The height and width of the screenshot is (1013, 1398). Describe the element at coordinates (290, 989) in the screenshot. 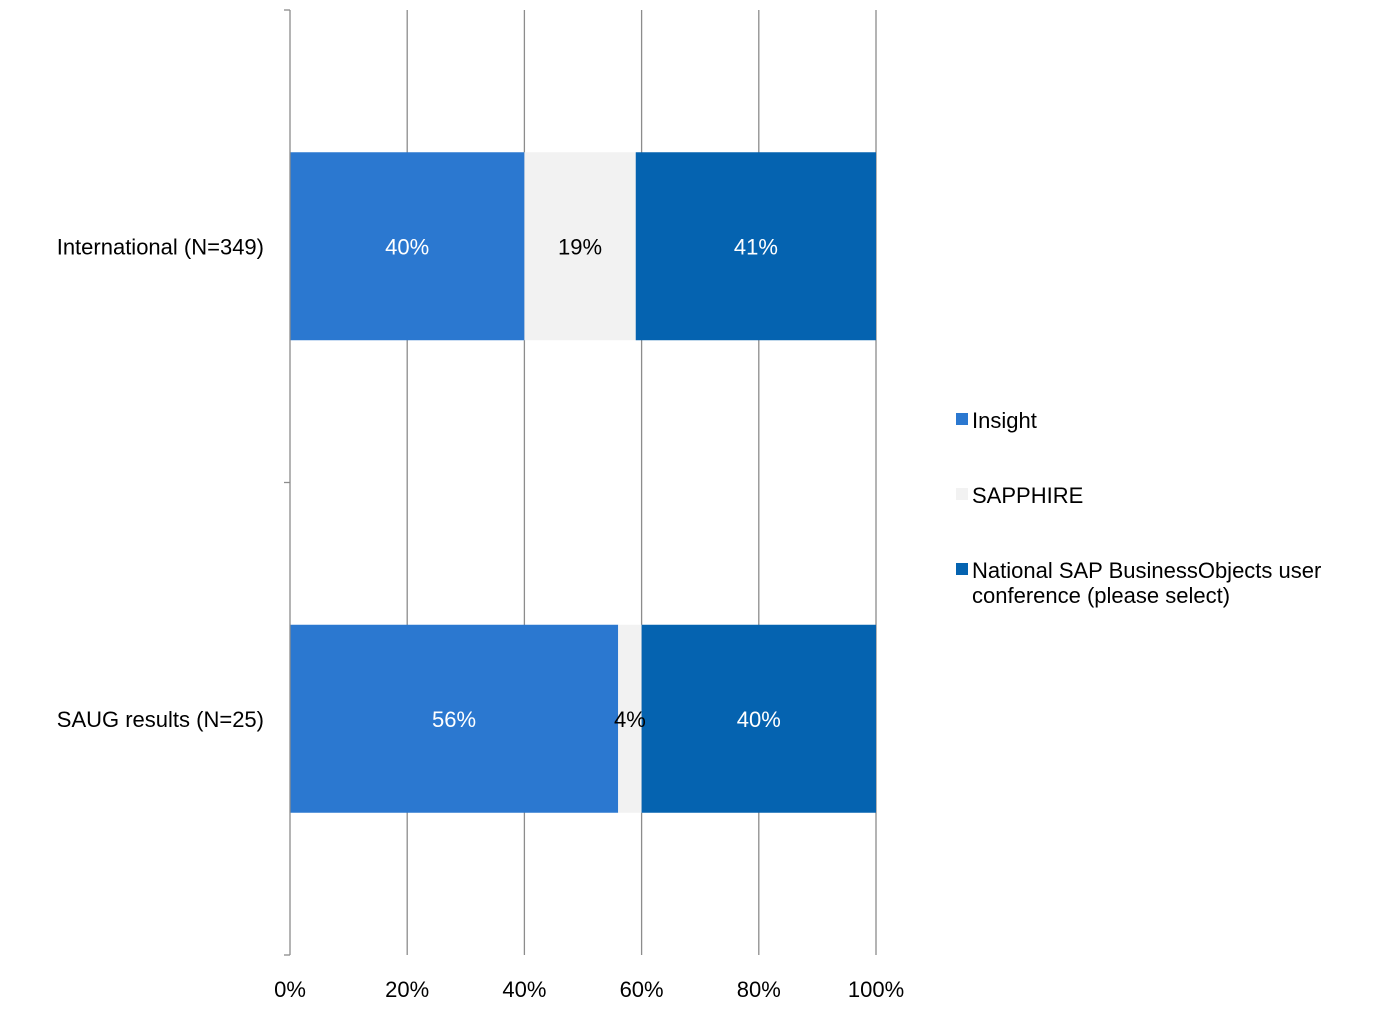

I see `x-tick-label: 0%` at that location.